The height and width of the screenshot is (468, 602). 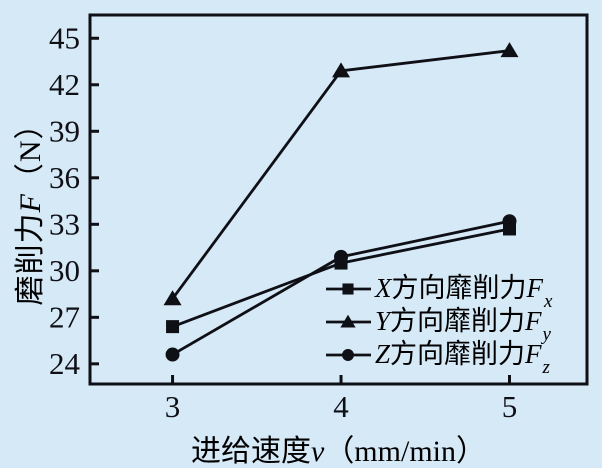 I want to click on y-tick-label: 39, so click(x=64, y=130).